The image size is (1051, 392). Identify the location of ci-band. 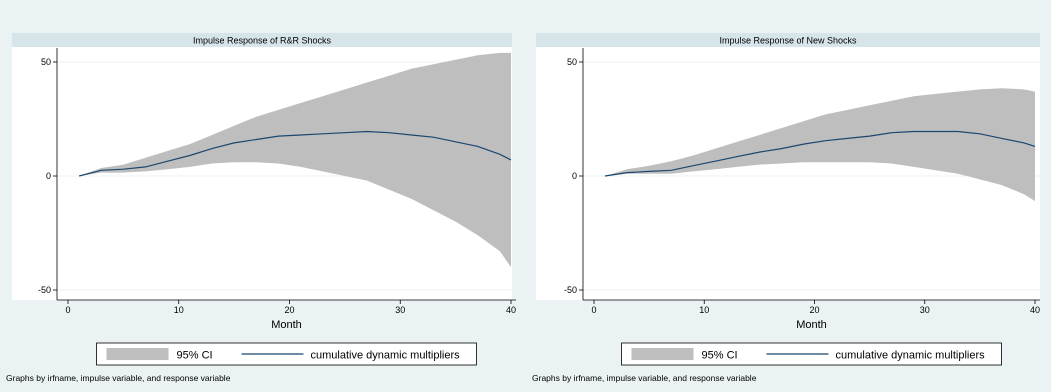
(820, 145).